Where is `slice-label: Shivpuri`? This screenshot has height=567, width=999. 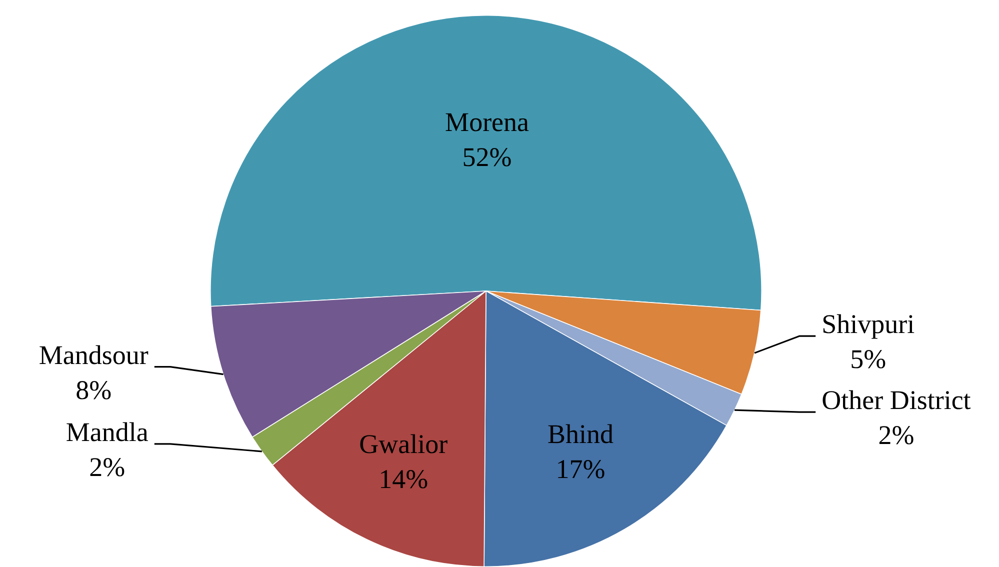
slice-label: Shivpuri is located at coordinates (868, 324).